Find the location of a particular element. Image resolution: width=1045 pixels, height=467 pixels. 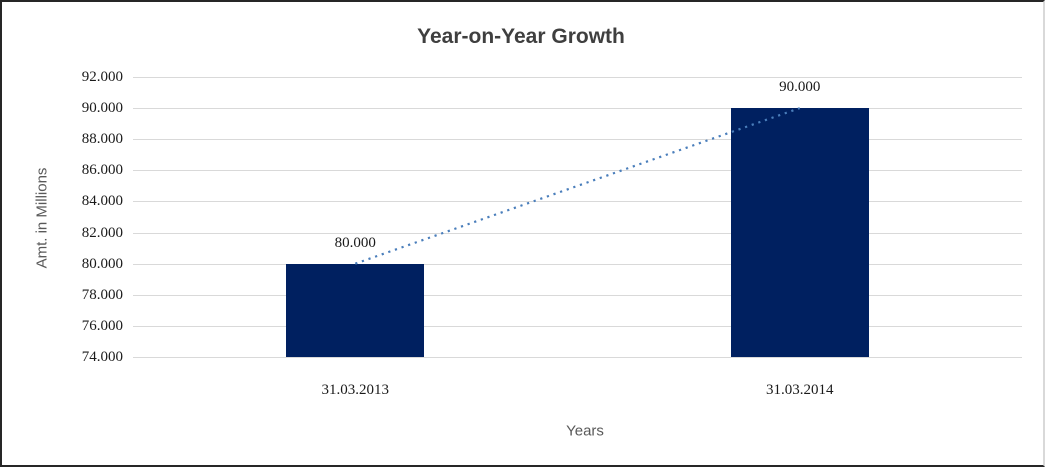

y-tick-label: 92.000 is located at coordinates (102, 77).